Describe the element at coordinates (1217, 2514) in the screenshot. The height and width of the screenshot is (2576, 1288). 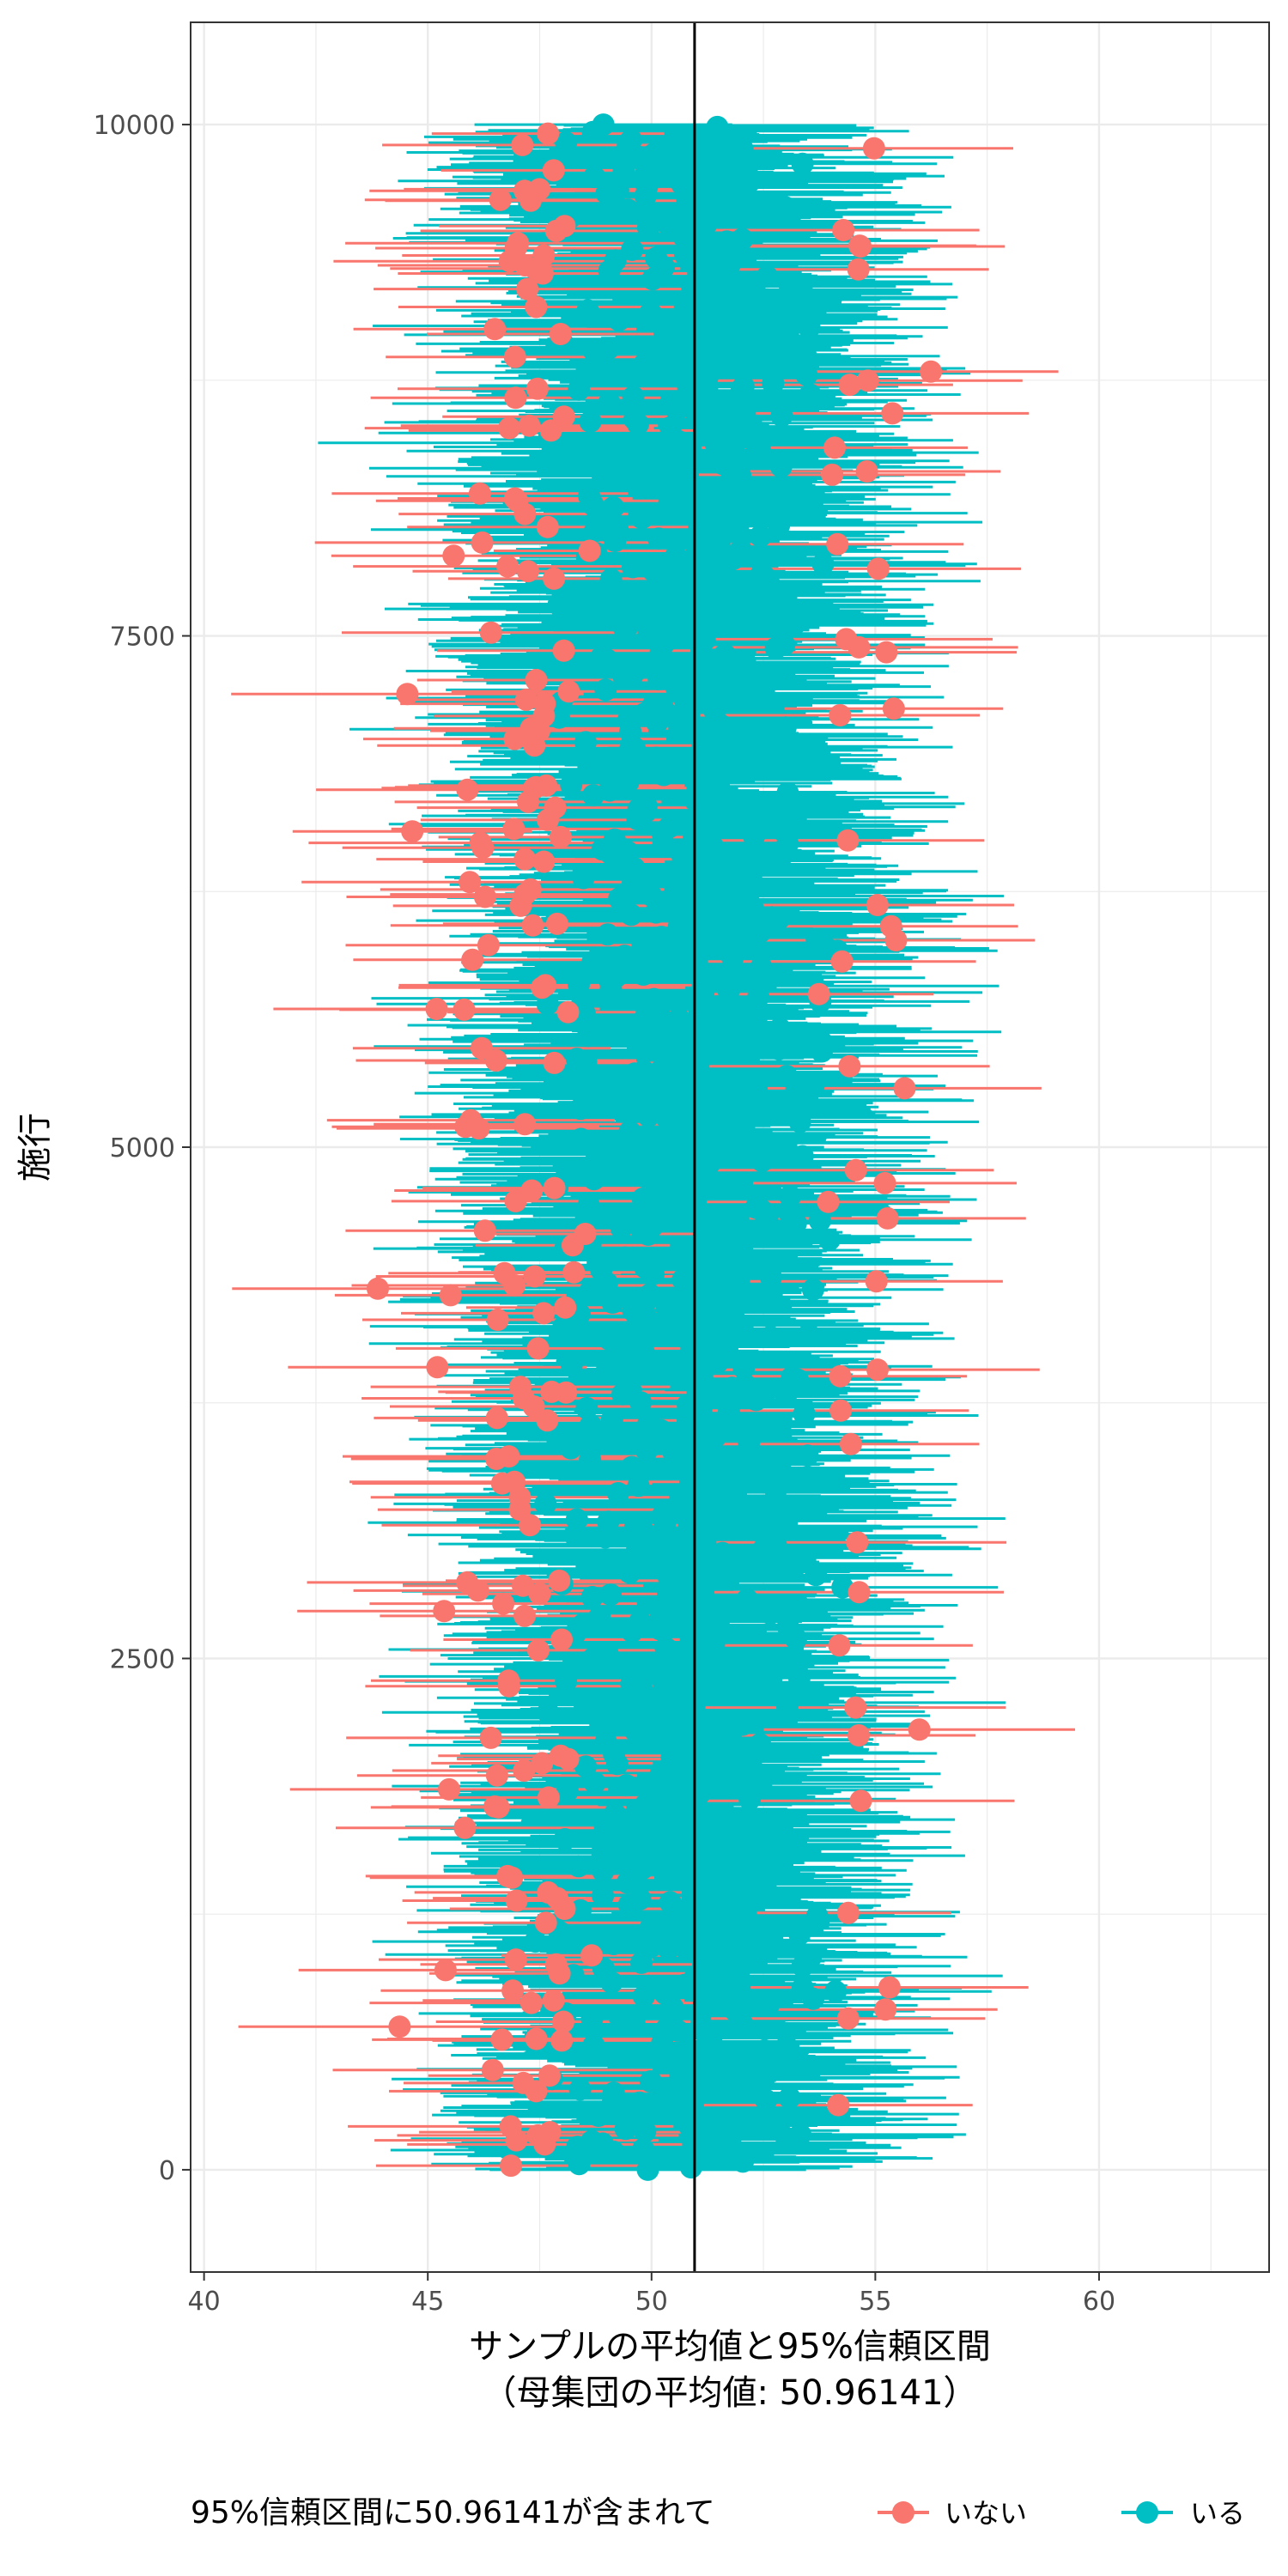
I see `legend-label-iru: いる` at that location.